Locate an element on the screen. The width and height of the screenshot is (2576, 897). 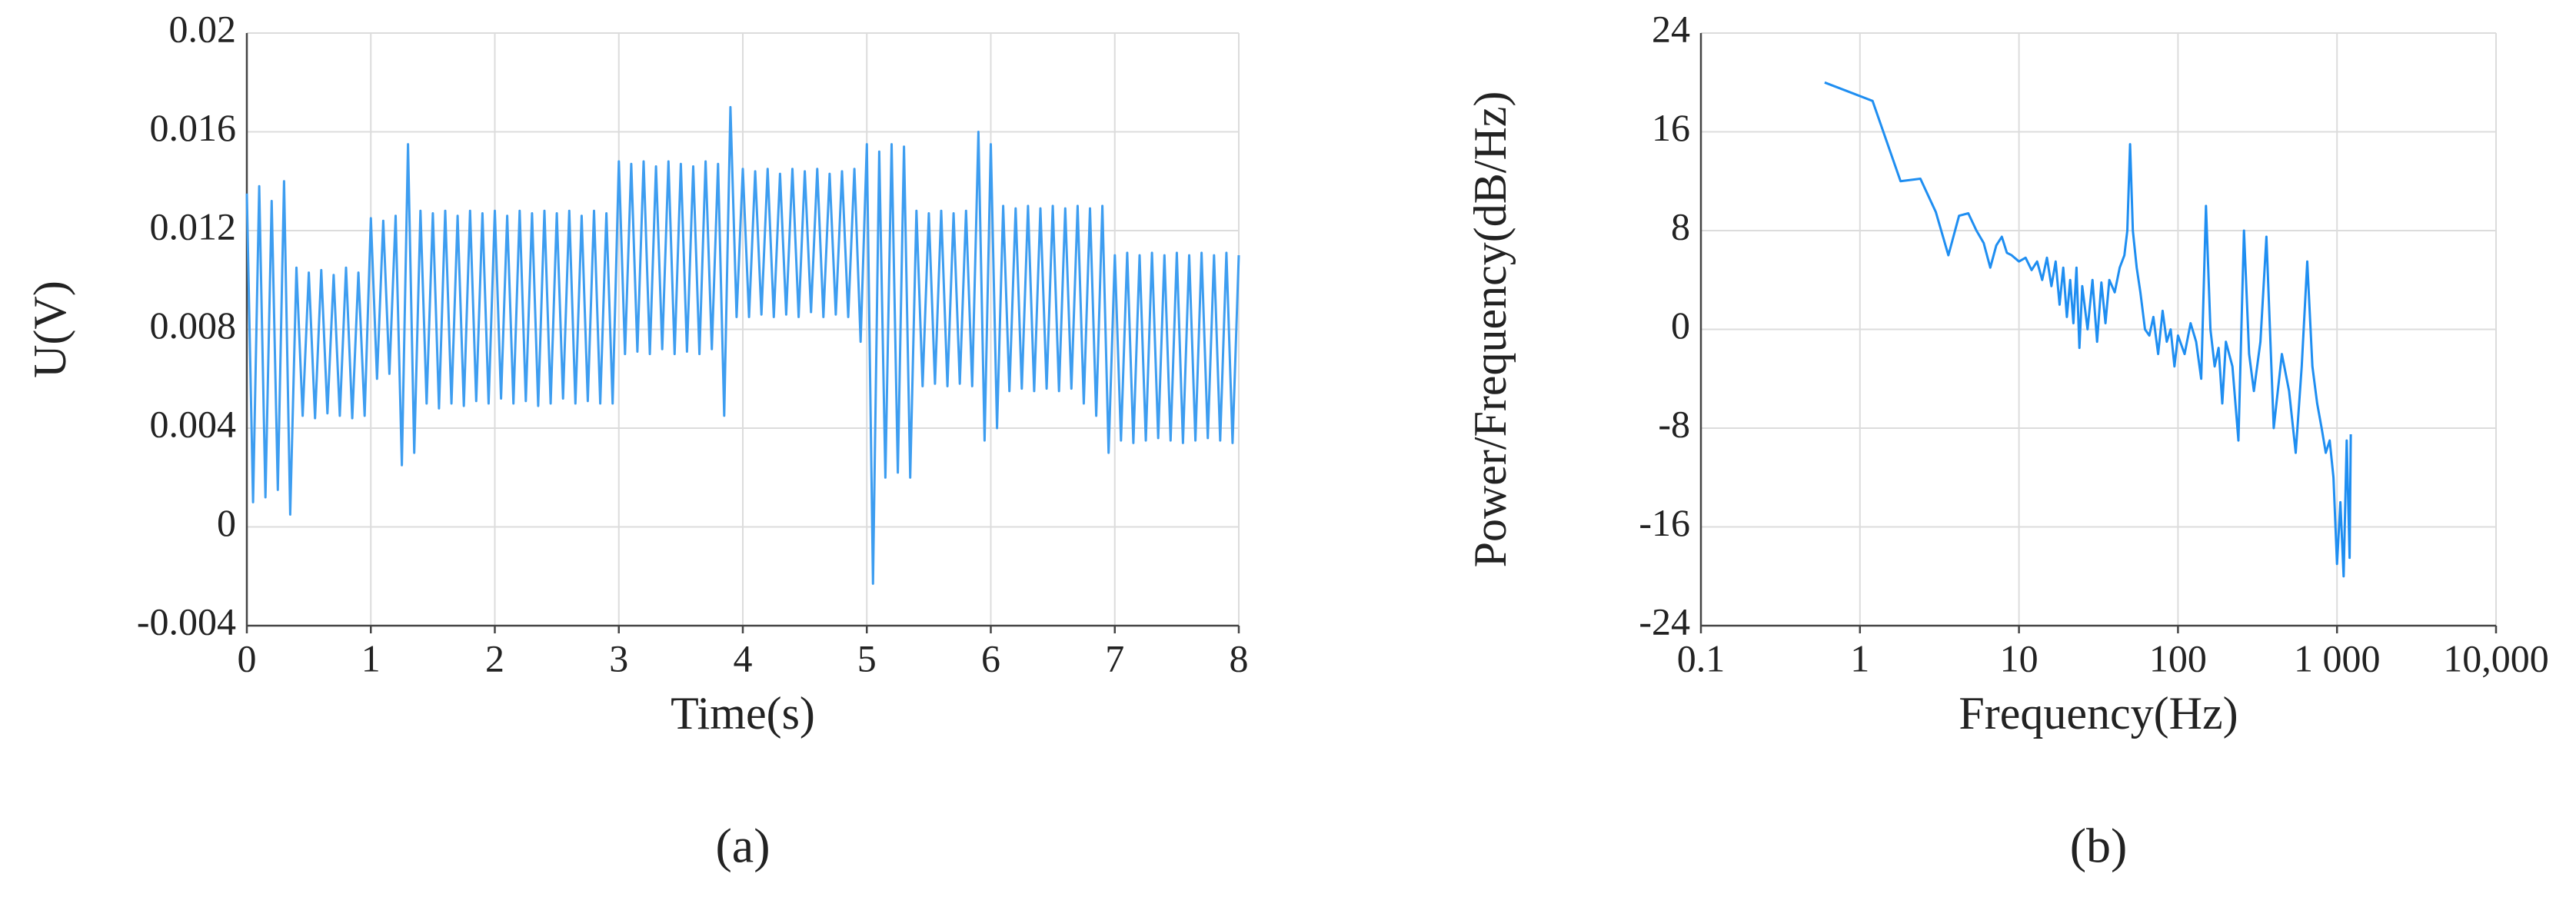
x-tick-label: 0 is located at coordinates (247, 657).